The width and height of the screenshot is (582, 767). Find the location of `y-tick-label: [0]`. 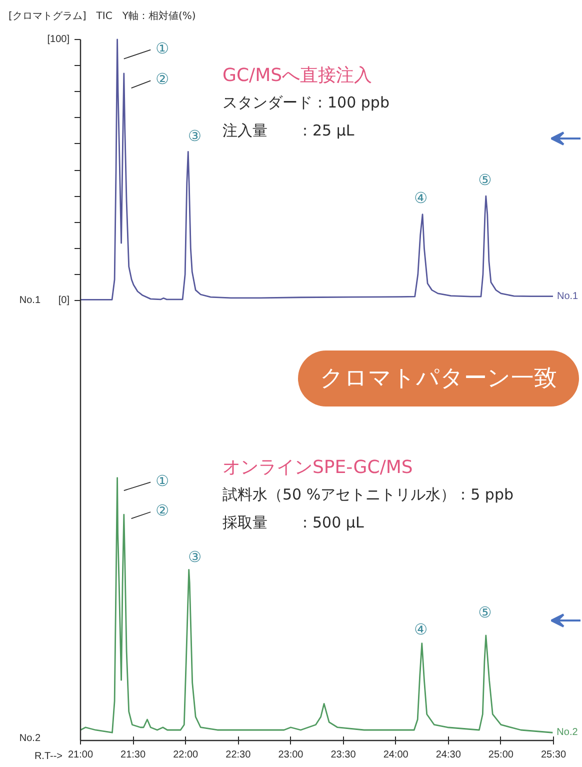

y-tick-label: [0] is located at coordinates (64, 300).